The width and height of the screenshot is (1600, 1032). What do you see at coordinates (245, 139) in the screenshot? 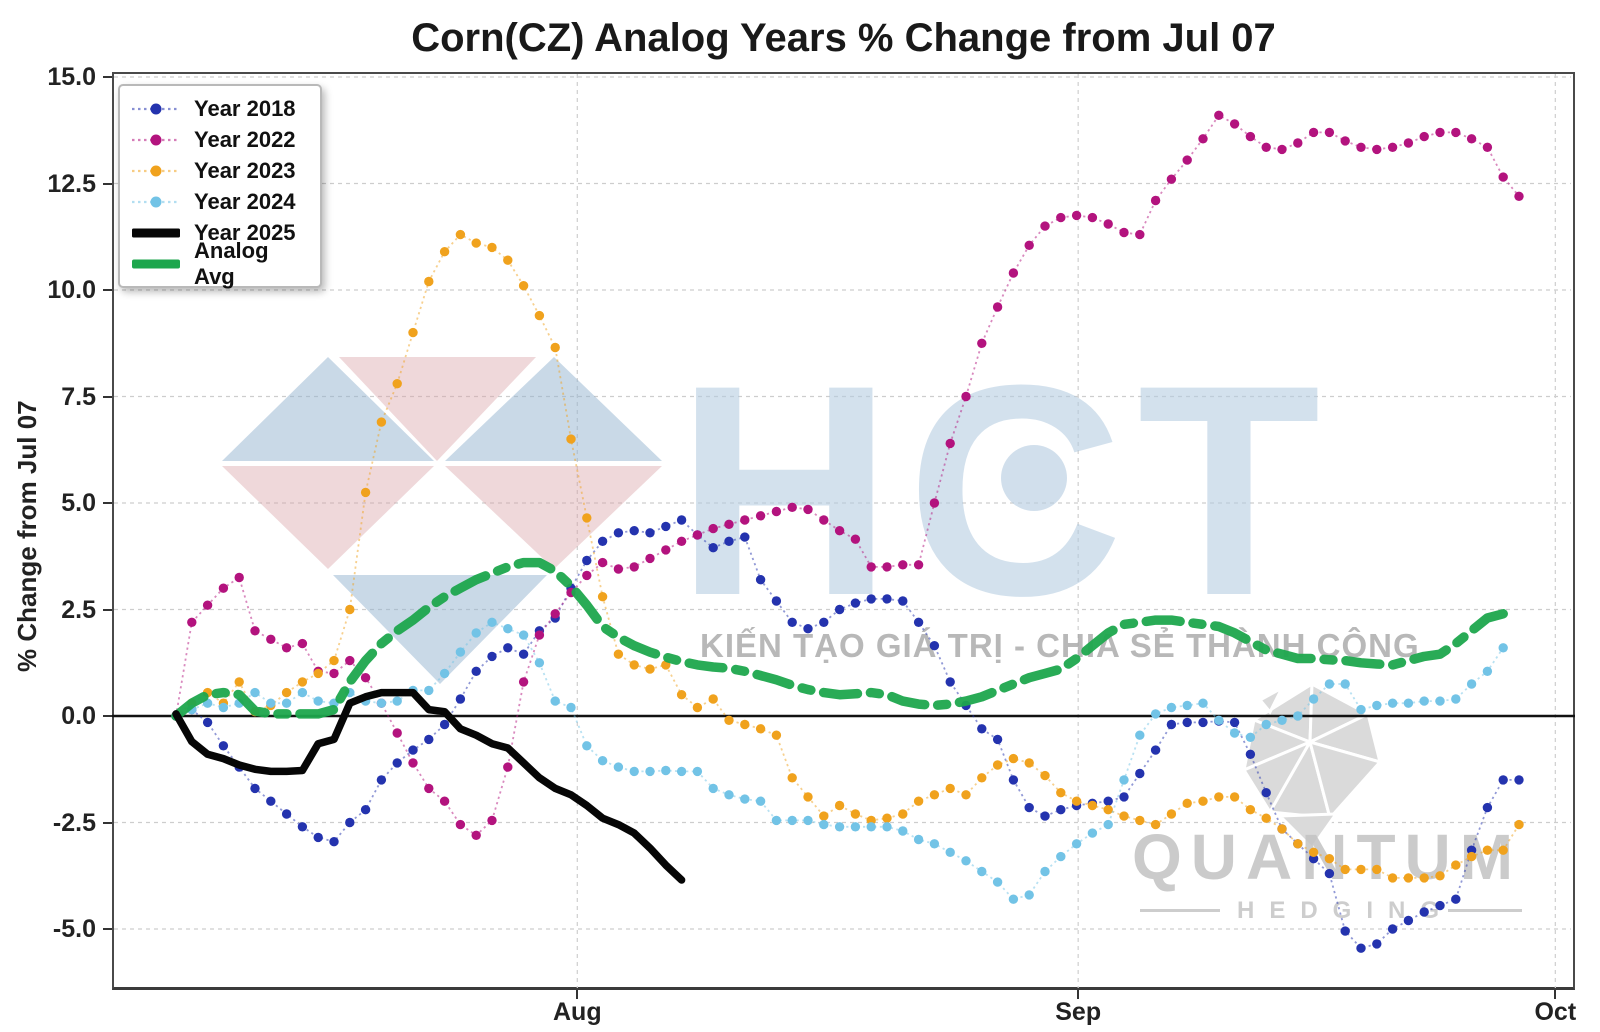
I see `legend-label: Year 2022` at bounding box center [245, 139].